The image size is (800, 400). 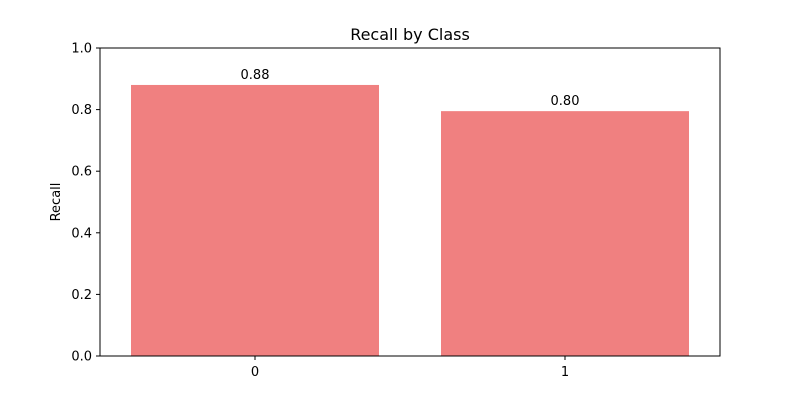 I want to click on y-axis-label: Recall, so click(x=56, y=202).